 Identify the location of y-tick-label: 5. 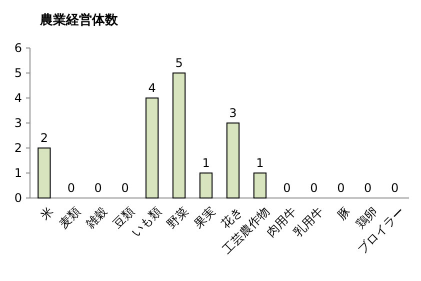
(18, 73).